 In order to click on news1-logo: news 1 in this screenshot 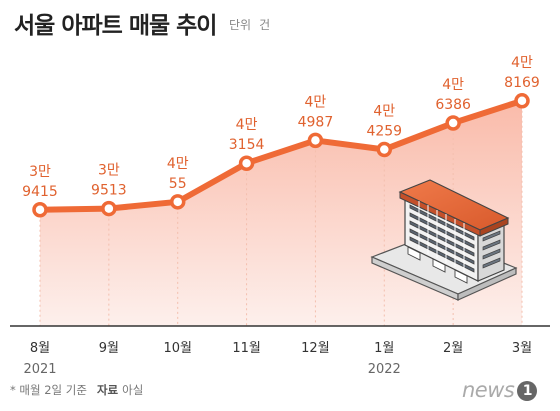, I will do `click(500, 390)`.